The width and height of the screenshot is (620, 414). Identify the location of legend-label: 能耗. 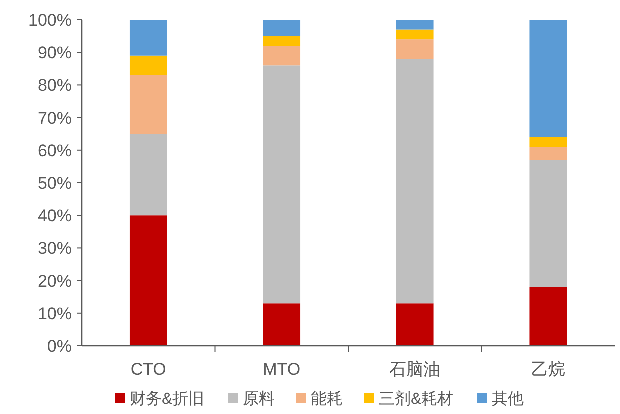
(327, 399).